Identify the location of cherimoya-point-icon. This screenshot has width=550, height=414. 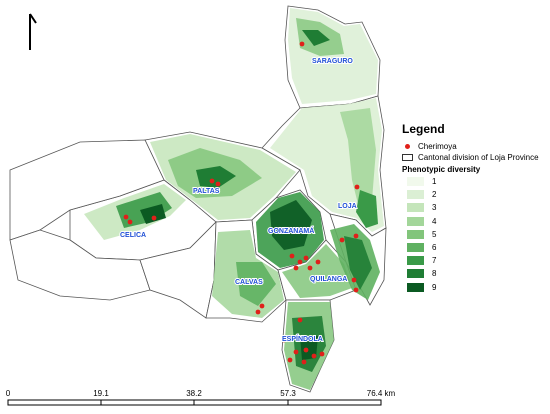
(407, 146).